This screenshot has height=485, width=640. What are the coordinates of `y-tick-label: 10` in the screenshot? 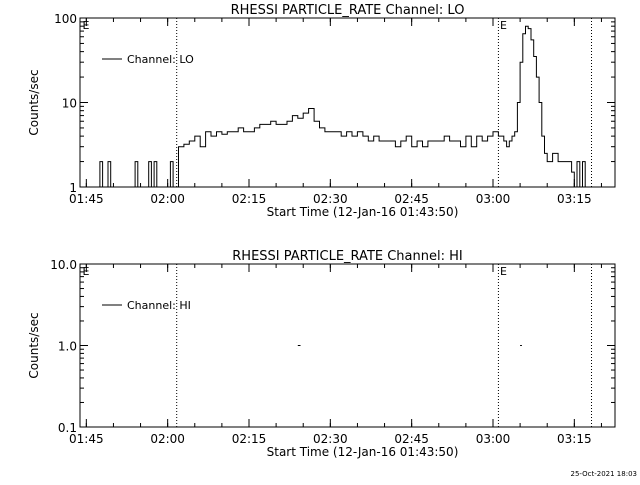 It's located at (69, 104).